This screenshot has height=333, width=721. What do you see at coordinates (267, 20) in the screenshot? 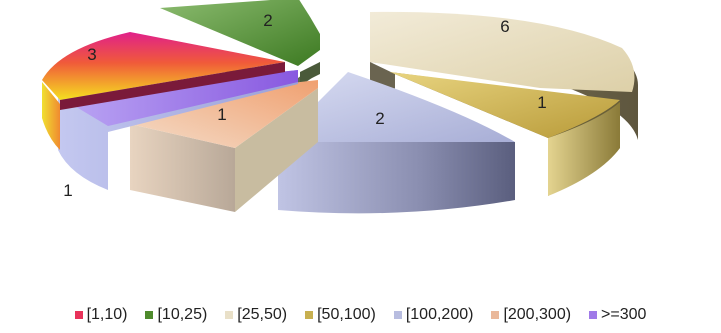
I see `data-label-1: 2` at bounding box center [267, 20].